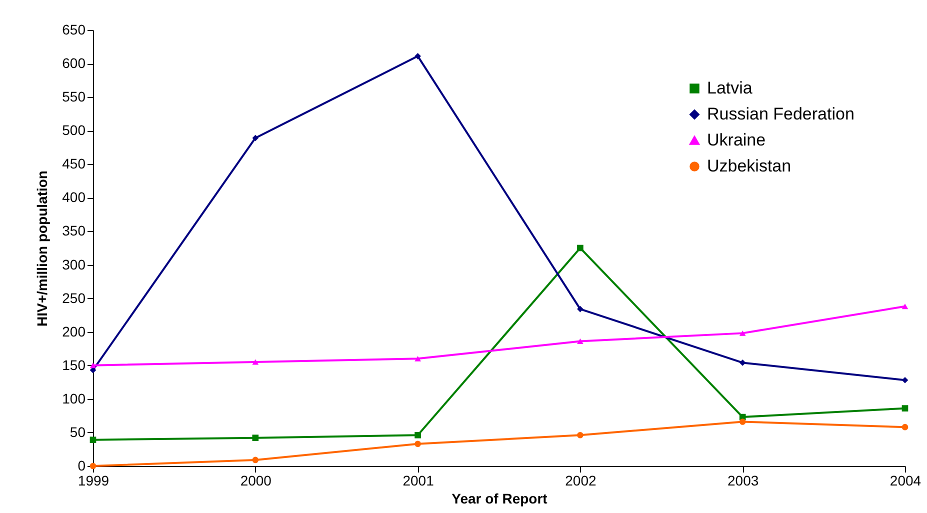  I want to click on legend-label: Ukraine, so click(736, 140).